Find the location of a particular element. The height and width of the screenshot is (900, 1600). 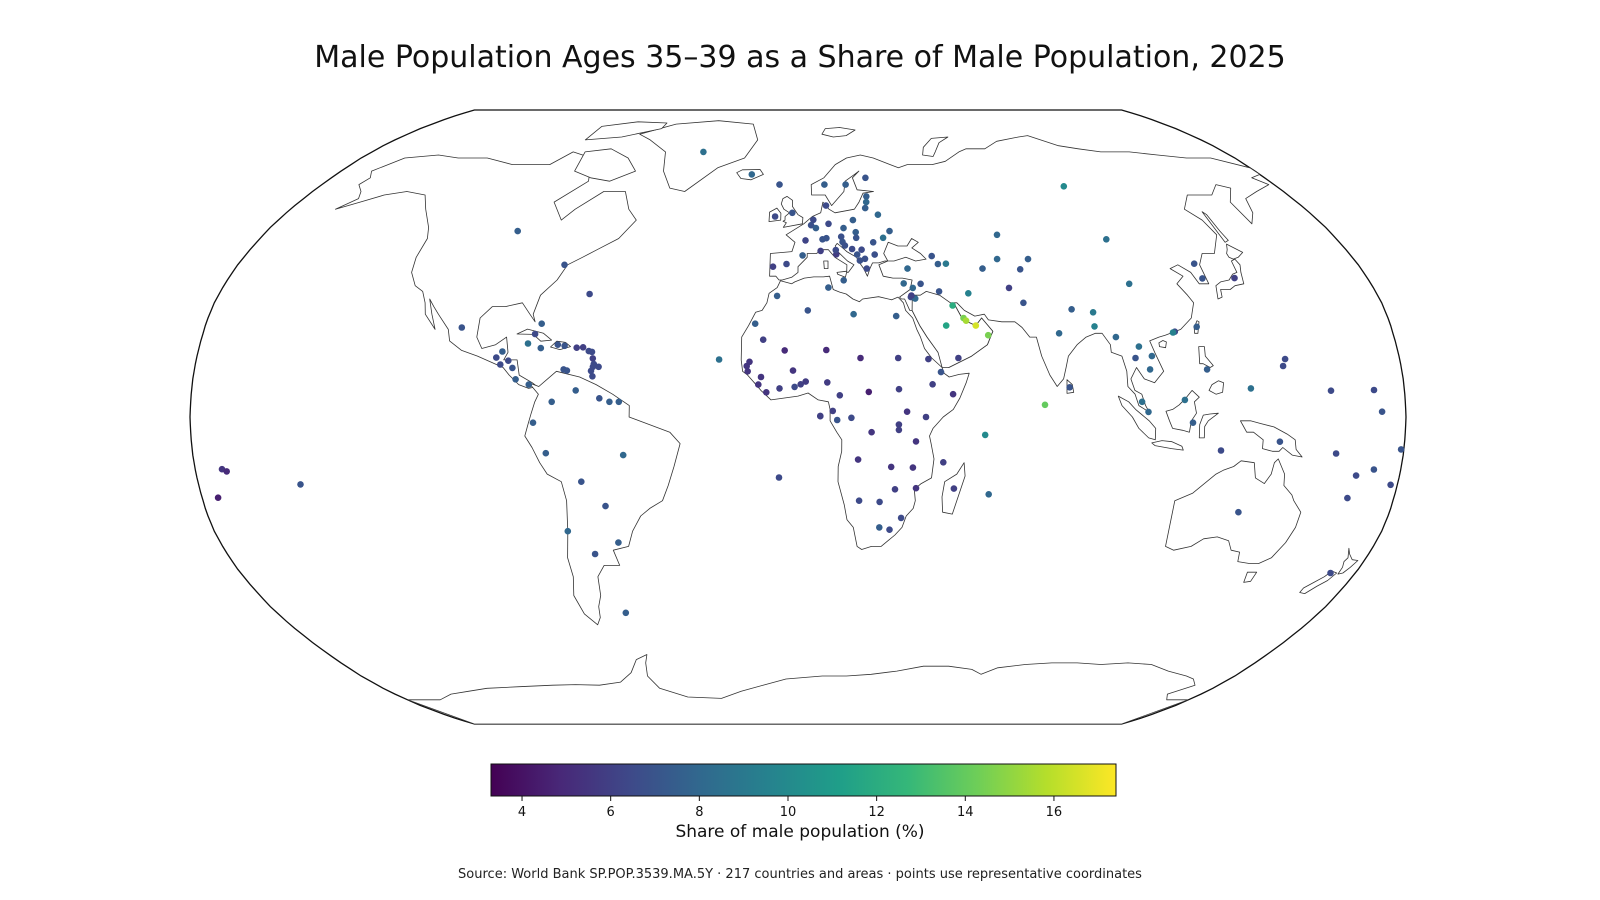

land-japan is located at coordinates (1230, 279).